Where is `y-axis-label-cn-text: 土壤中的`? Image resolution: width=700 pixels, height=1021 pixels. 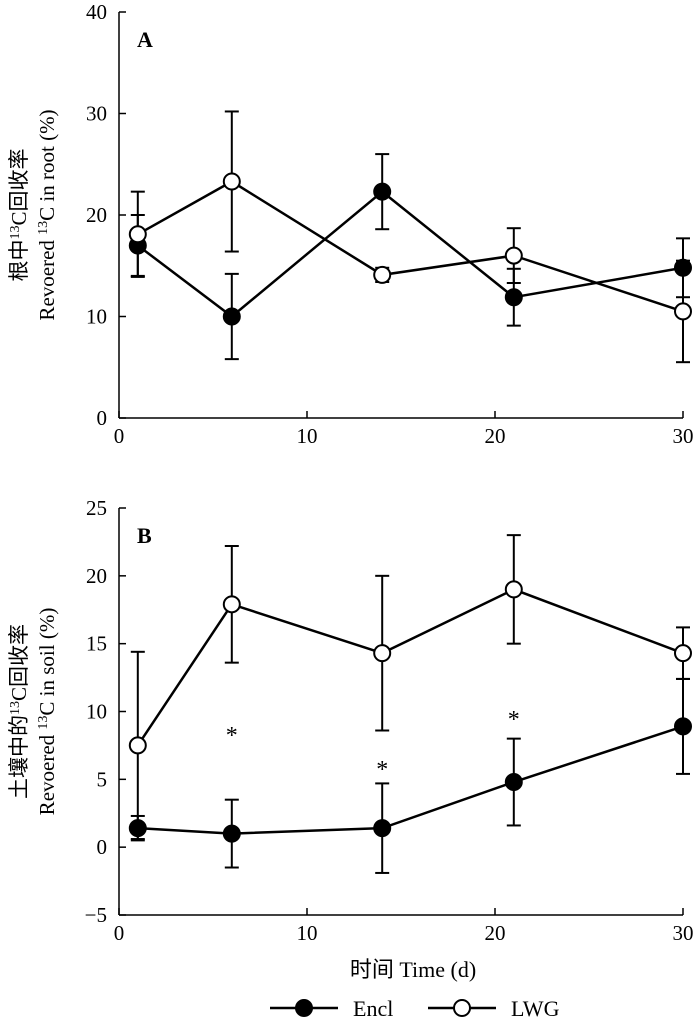 y-axis-label-cn-text: 土壤中的 is located at coordinates (19, 757).